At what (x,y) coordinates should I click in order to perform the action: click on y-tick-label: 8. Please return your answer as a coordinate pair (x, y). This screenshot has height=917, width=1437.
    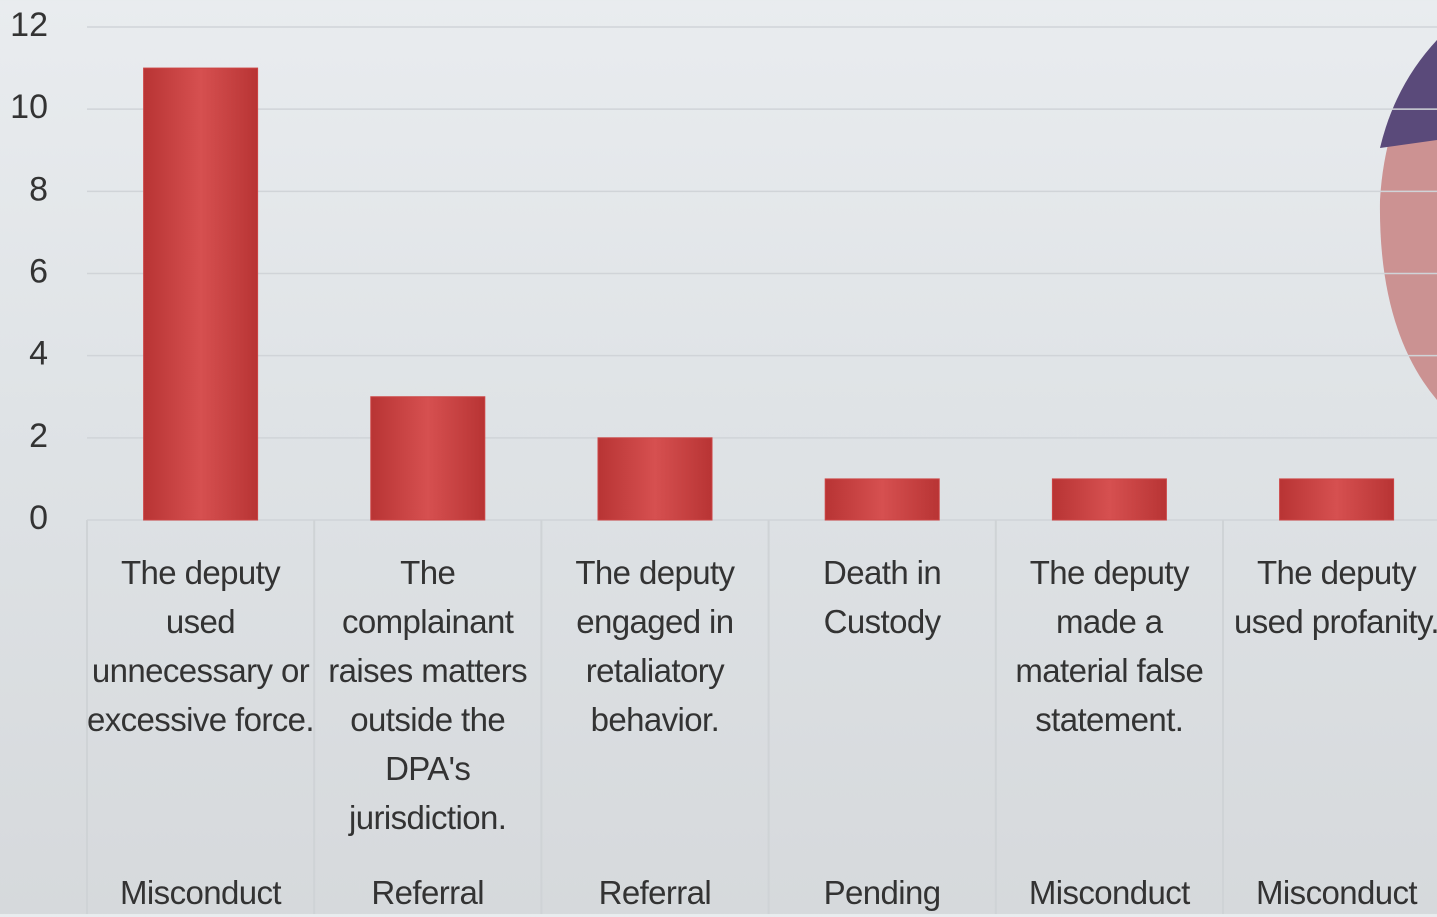
    Looking at the image, I should click on (38, 189).